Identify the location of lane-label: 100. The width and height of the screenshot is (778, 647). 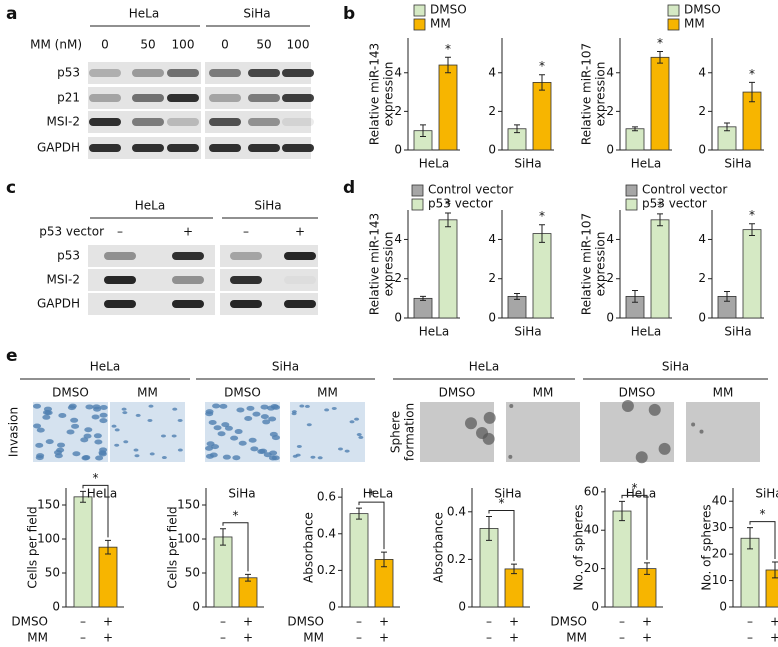
(298, 45).